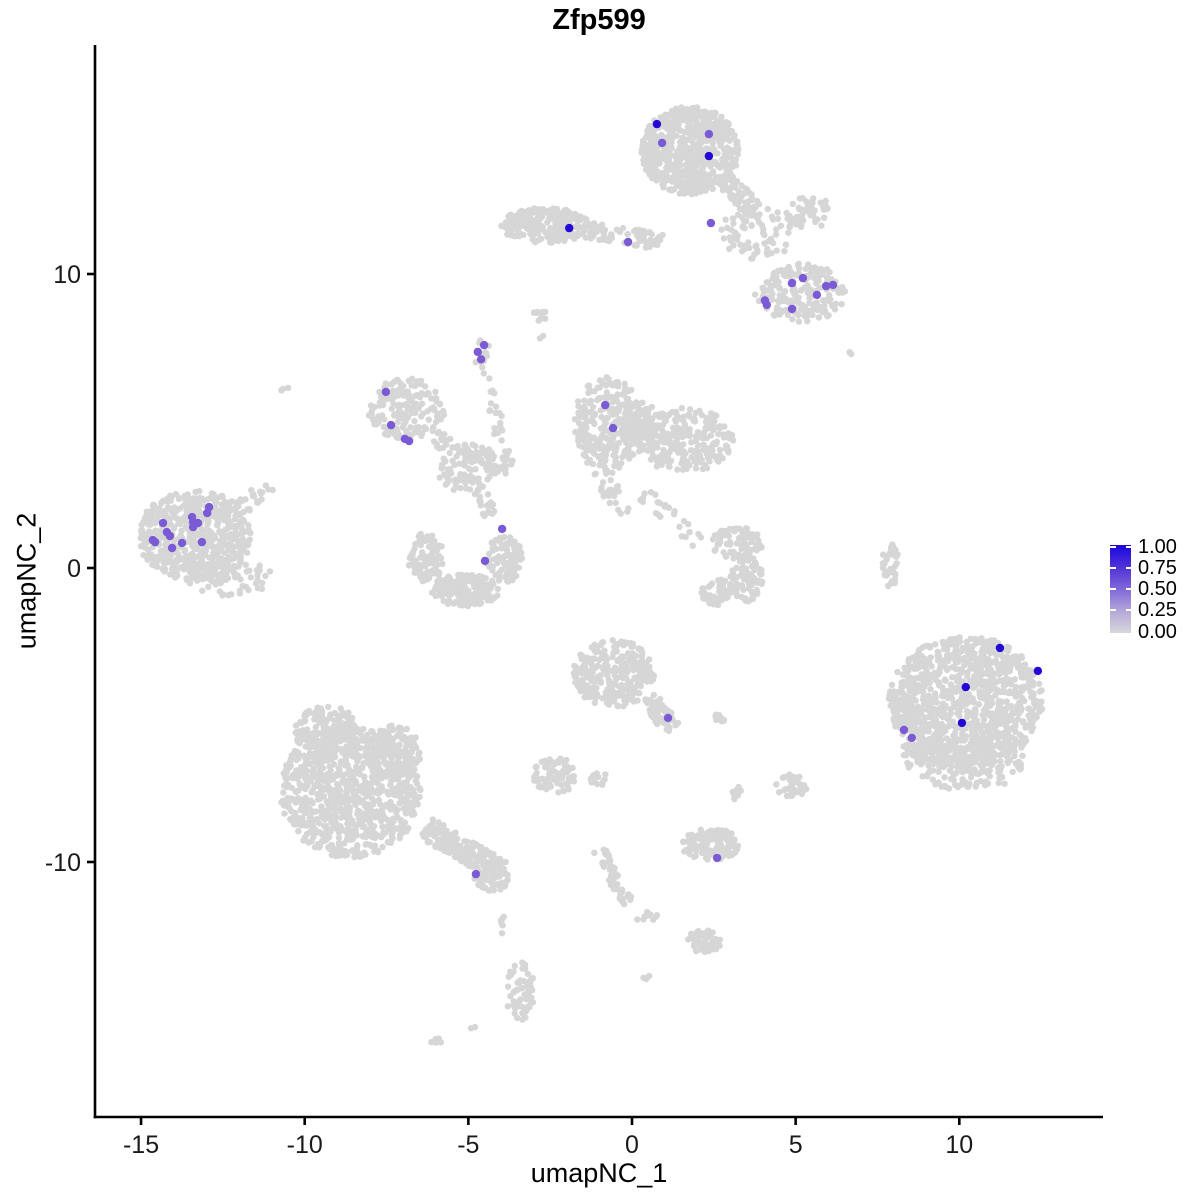 The height and width of the screenshot is (1200, 1200). I want to click on legend-tick-label: 0.00, so click(1157, 631).